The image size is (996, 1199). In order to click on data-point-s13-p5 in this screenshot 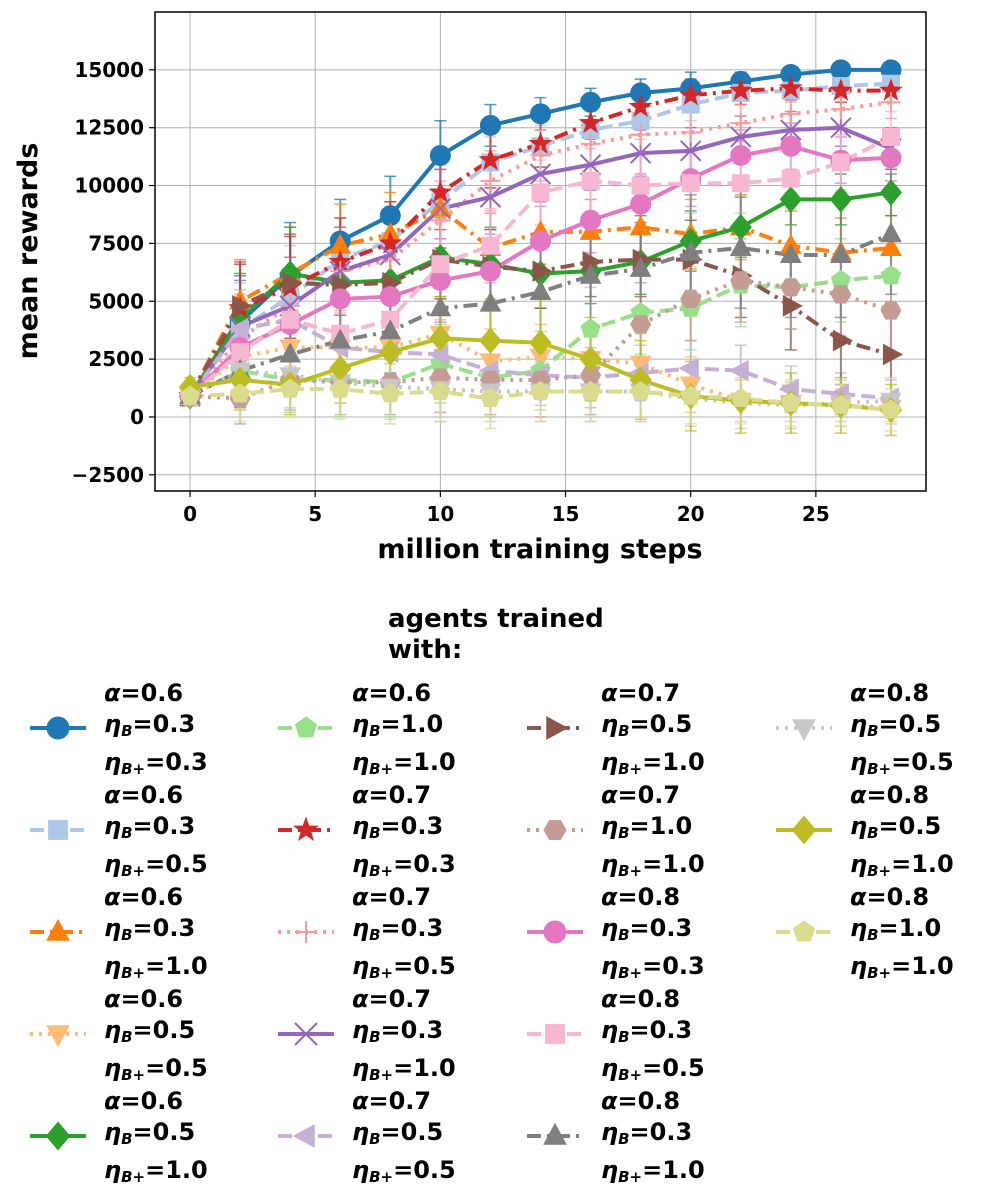, I will do `click(440, 264)`.